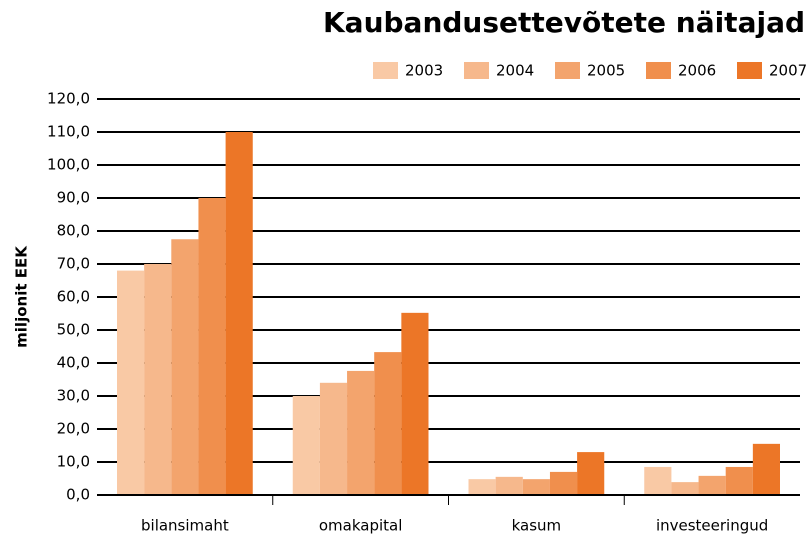  Describe the element at coordinates (73, 231) in the screenshot. I see `y-tick-label: 80,0` at that location.